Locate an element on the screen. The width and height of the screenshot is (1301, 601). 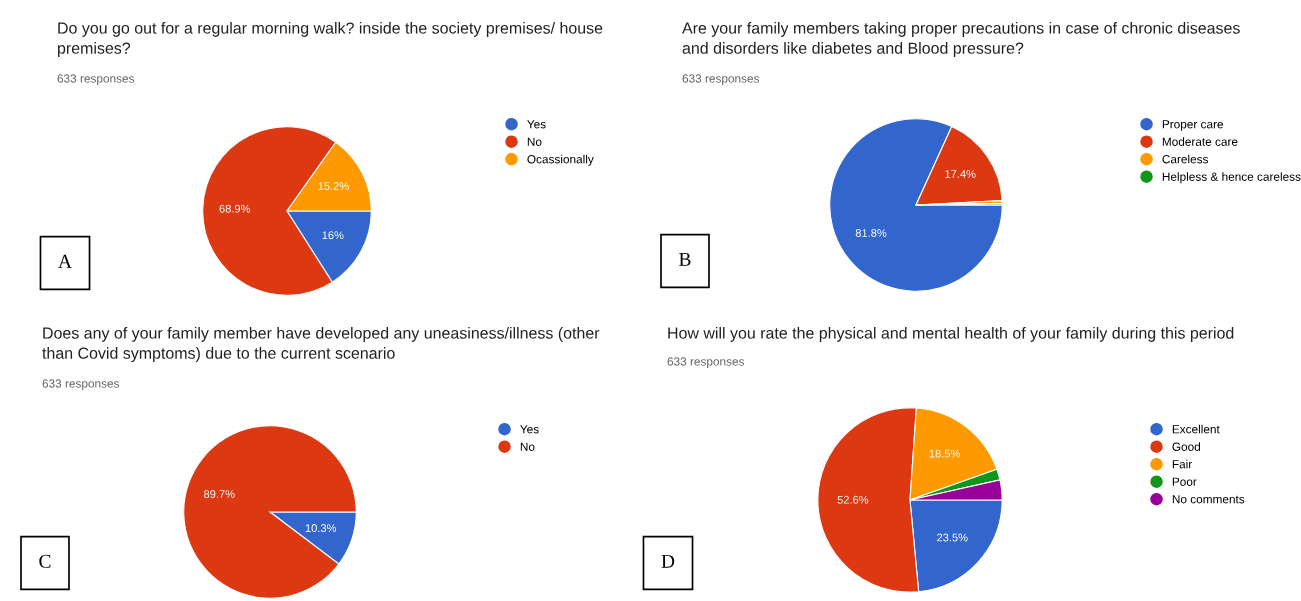
data-label: 81.8% is located at coordinates (871, 233).